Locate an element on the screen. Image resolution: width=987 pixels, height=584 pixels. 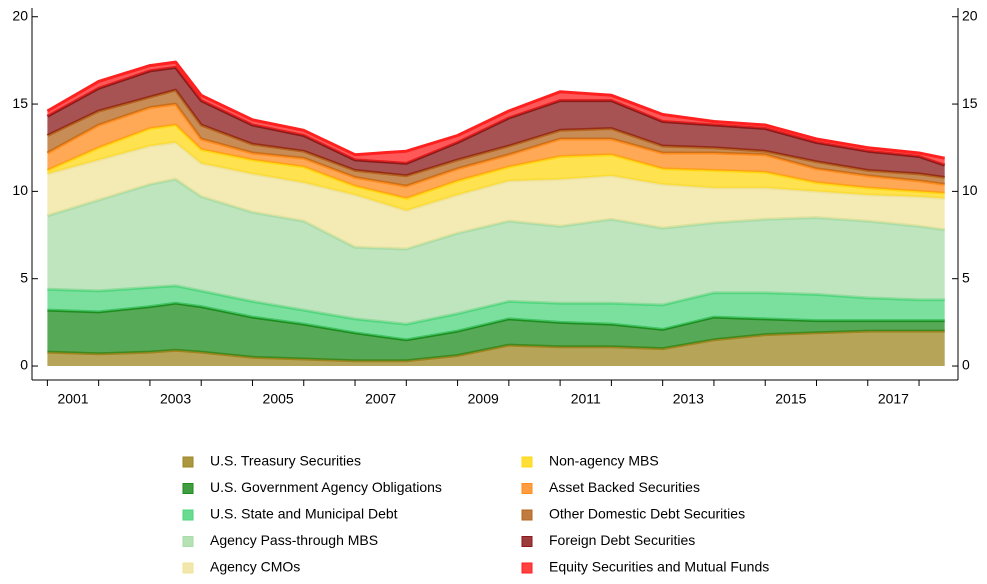
legend-label: U.S. Government Agency Obligations is located at coordinates (326, 487).